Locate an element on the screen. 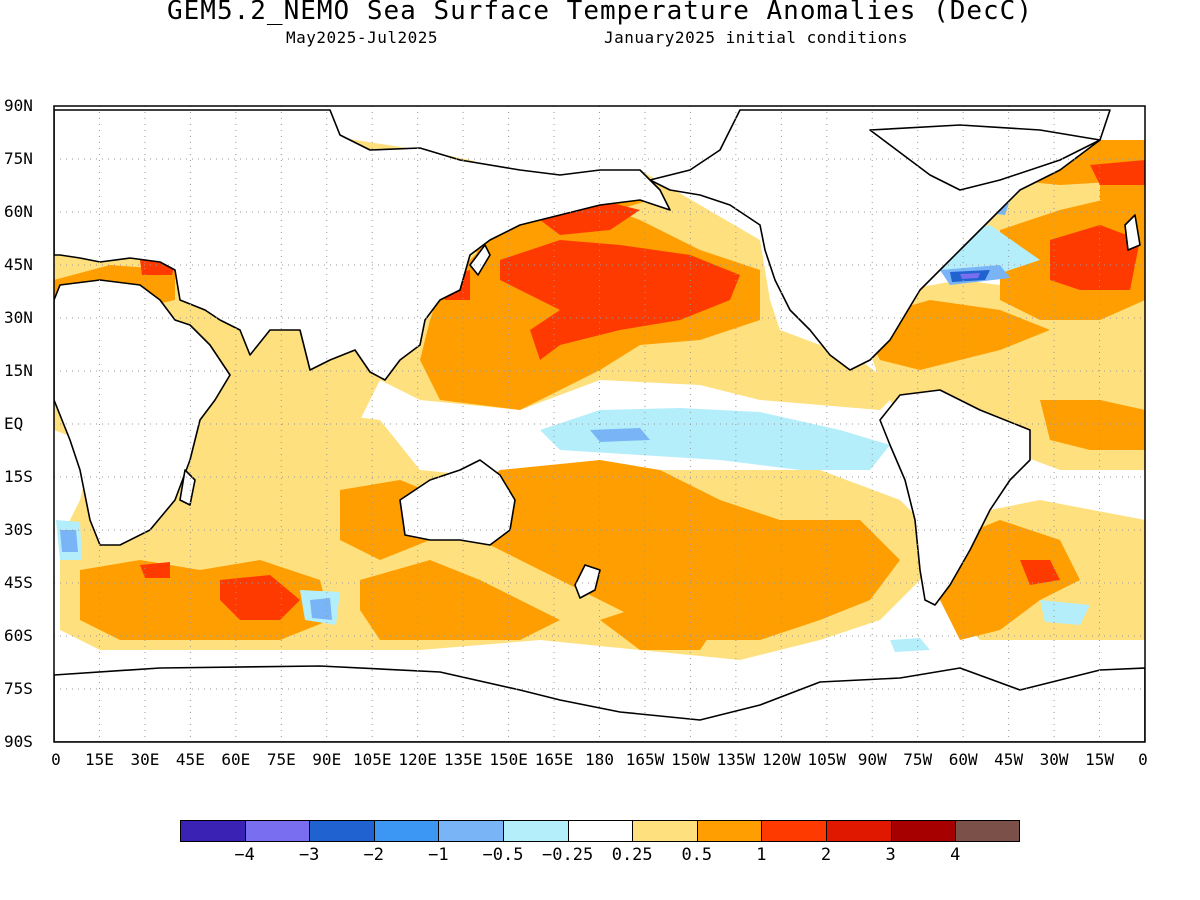 The height and width of the screenshot is (900, 1200). initial-conditions: January2025 initial conditions is located at coordinates (756, 37).